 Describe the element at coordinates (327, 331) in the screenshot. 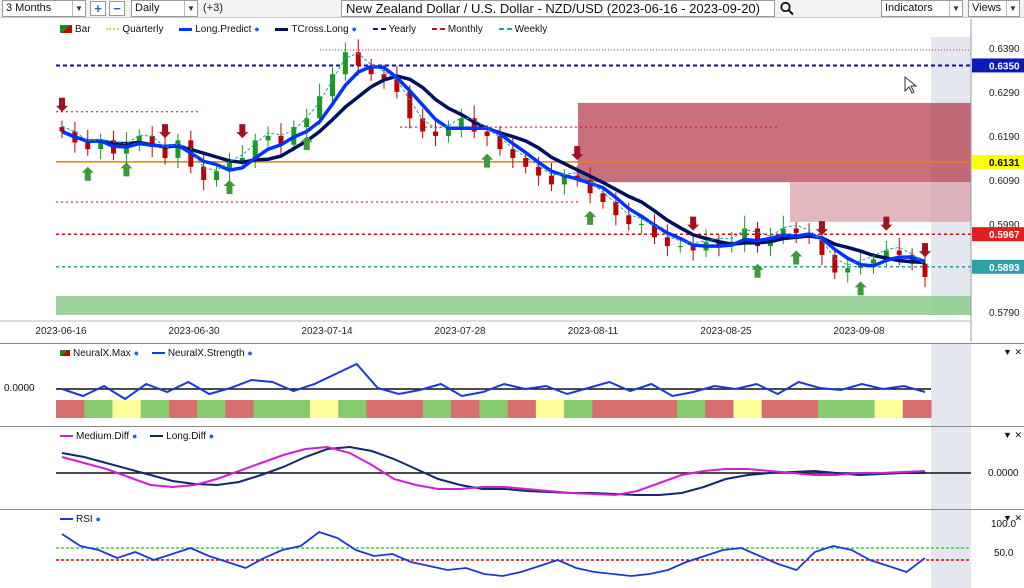

I see `date-tick-label: 2023-07-14` at that location.